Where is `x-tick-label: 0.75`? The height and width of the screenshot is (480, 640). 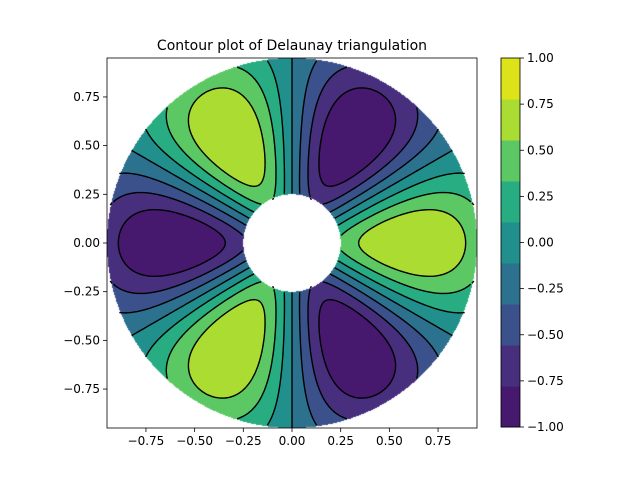
x-tick-label: 0.75 is located at coordinates (438, 441).